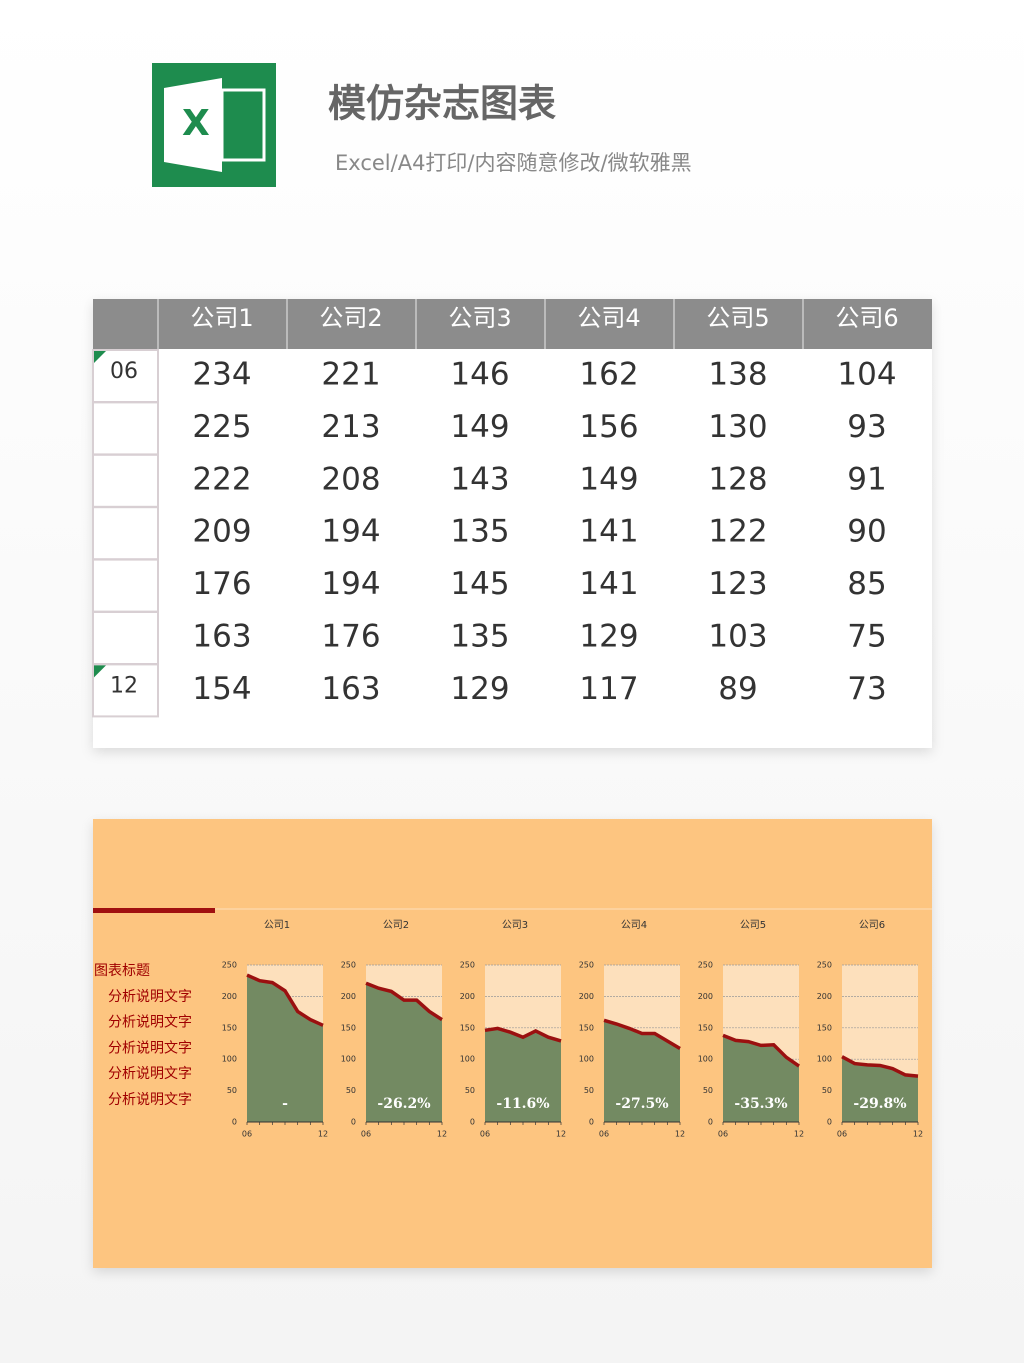 The height and width of the screenshot is (1363, 1024). Describe the element at coordinates (872, 925) in the screenshot. I see `chart-title: 公司6` at that location.